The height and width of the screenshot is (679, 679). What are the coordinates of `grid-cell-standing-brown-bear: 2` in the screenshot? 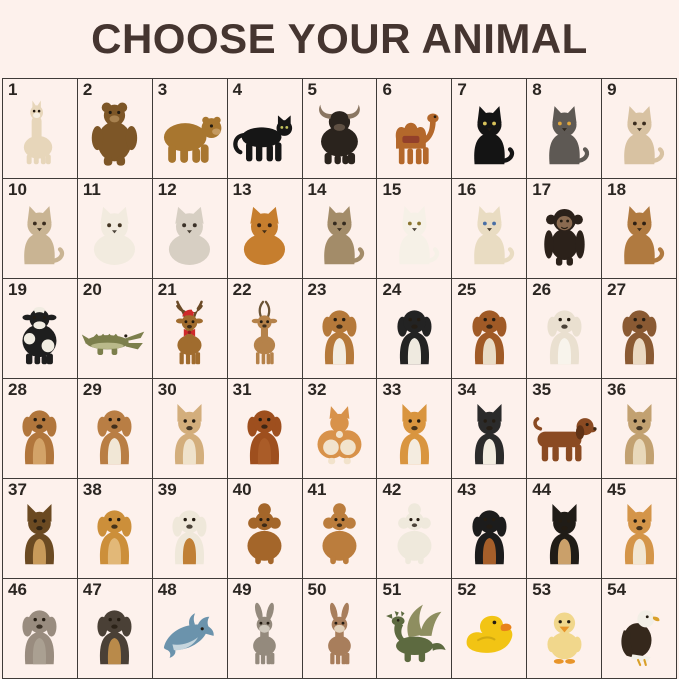 It's located at (115, 129).